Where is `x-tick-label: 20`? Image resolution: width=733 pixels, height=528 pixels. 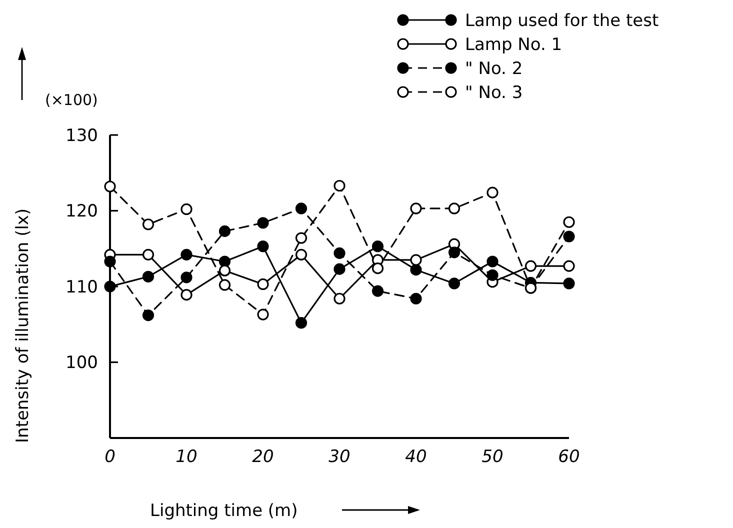 x-tick-label: 20 is located at coordinates (263, 457).